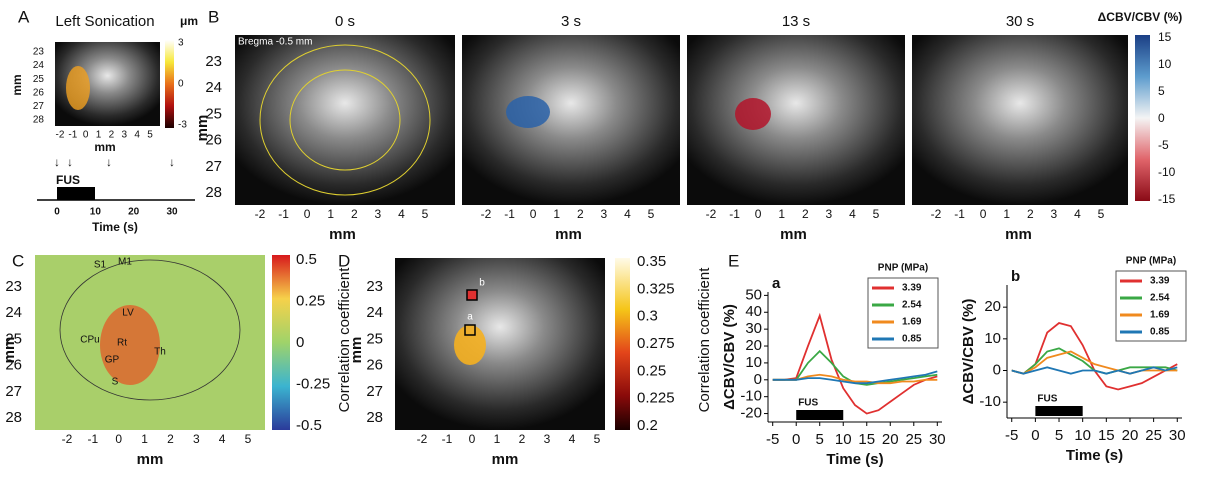 The width and height of the screenshot is (1206, 479). Describe the element at coordinates (112, 135) in the screenshot. I see `x-tick-label: 2` at that location.